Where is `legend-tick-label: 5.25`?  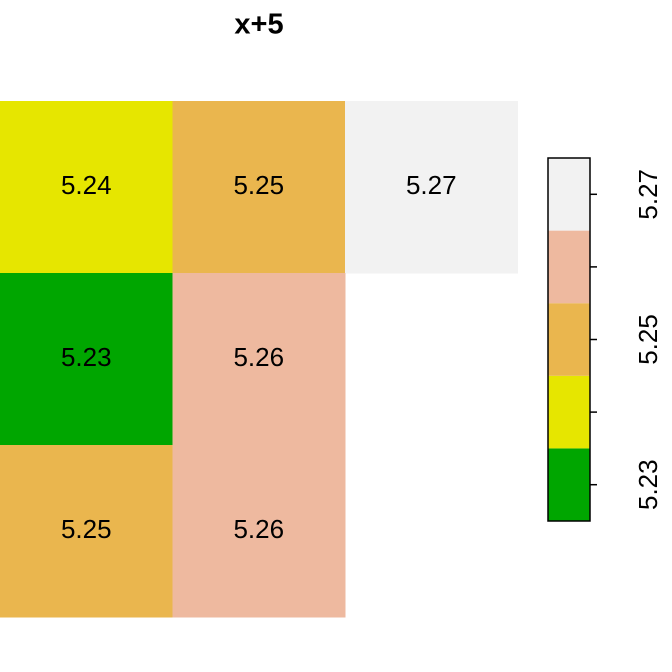 legend-tick-label: 5.25 is located at coordinates (648, 339).